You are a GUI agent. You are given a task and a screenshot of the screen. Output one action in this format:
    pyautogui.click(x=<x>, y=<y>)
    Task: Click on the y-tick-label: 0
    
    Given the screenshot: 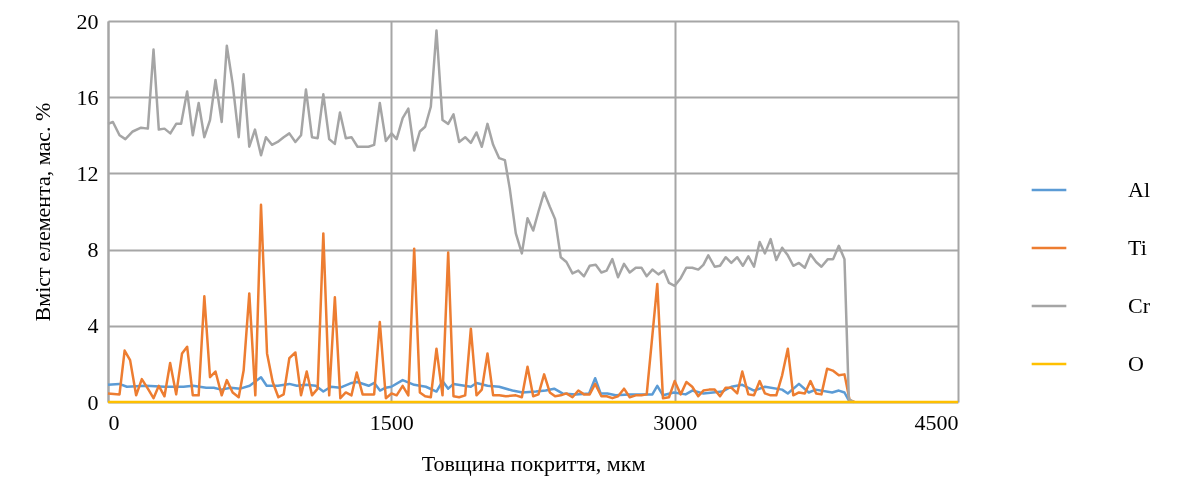 What is the action you would take?
    pyautogui.click(x=93, y=402)
    